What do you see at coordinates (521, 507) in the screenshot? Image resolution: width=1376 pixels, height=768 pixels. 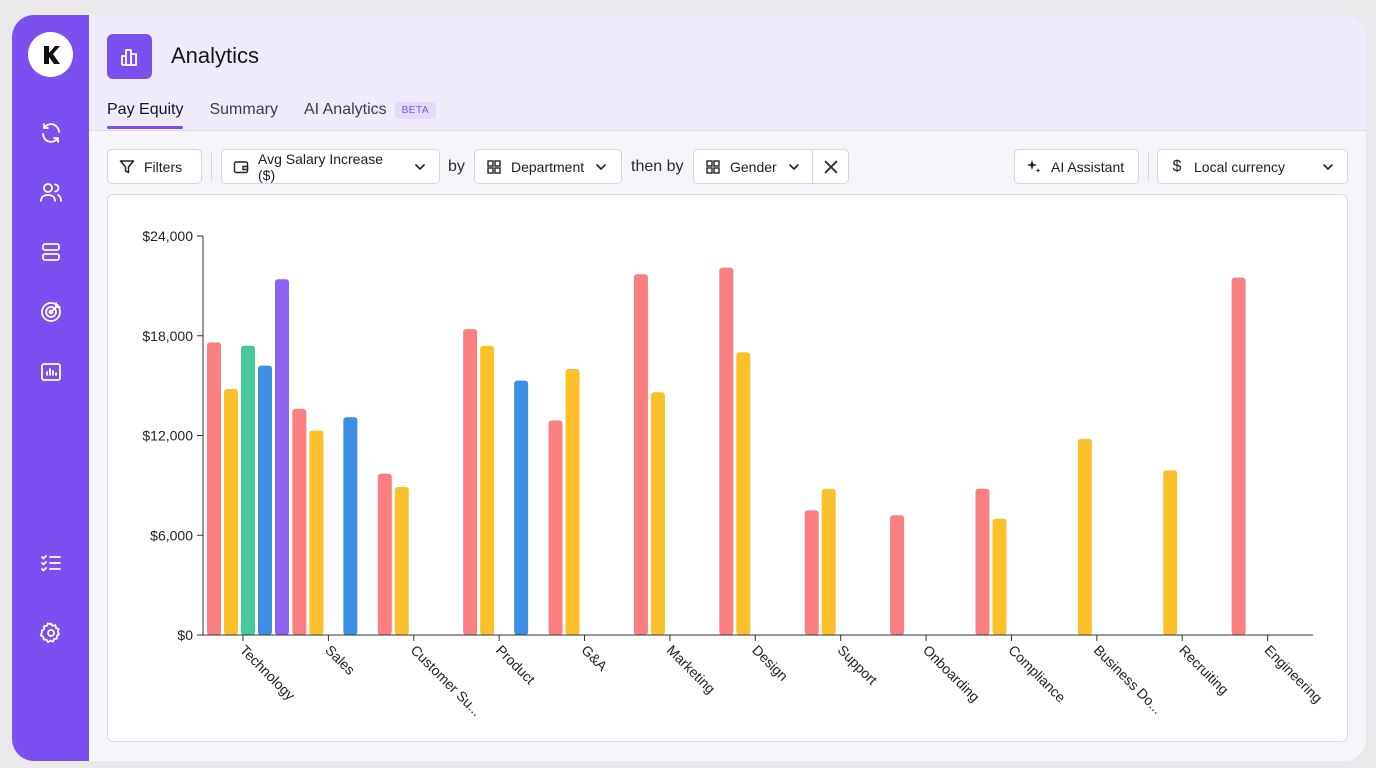 I see `bar-product-s4` at bounding box center [521, 507].